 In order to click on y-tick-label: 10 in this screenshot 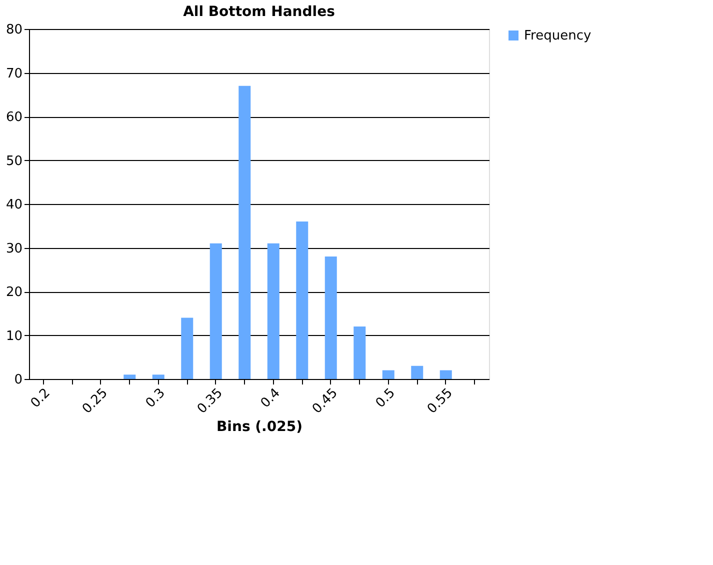, I will do `click(14, 336)`.